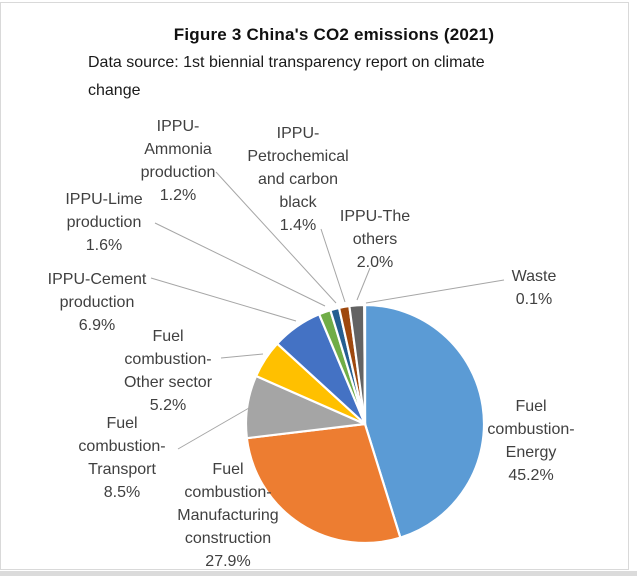 This screenshot has width=637, height=578. What do you see at coordinates (531, 441) in the screenshot?
I see `pie-label-fuel-combustion-energy: Fuel combustion- Energy 45.2%` at bounding box center [531, 441].